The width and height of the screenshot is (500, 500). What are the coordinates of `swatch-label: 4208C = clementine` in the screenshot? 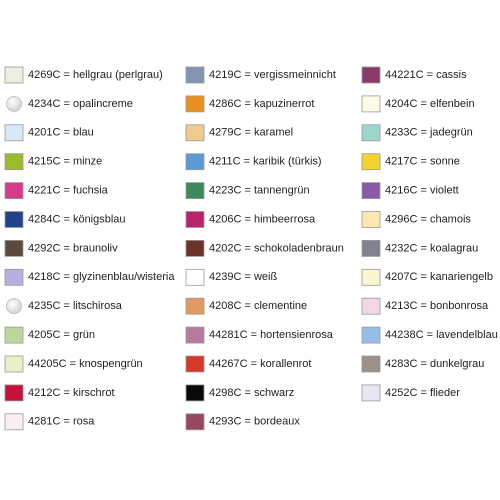 It's located at (258, 306).